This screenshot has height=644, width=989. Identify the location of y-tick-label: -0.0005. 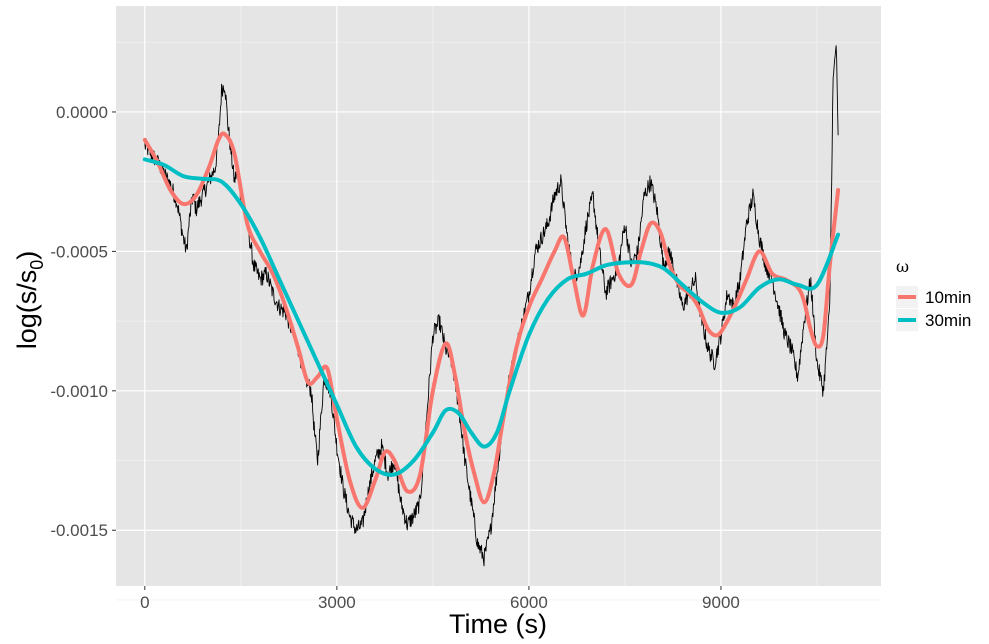
(79, 251).